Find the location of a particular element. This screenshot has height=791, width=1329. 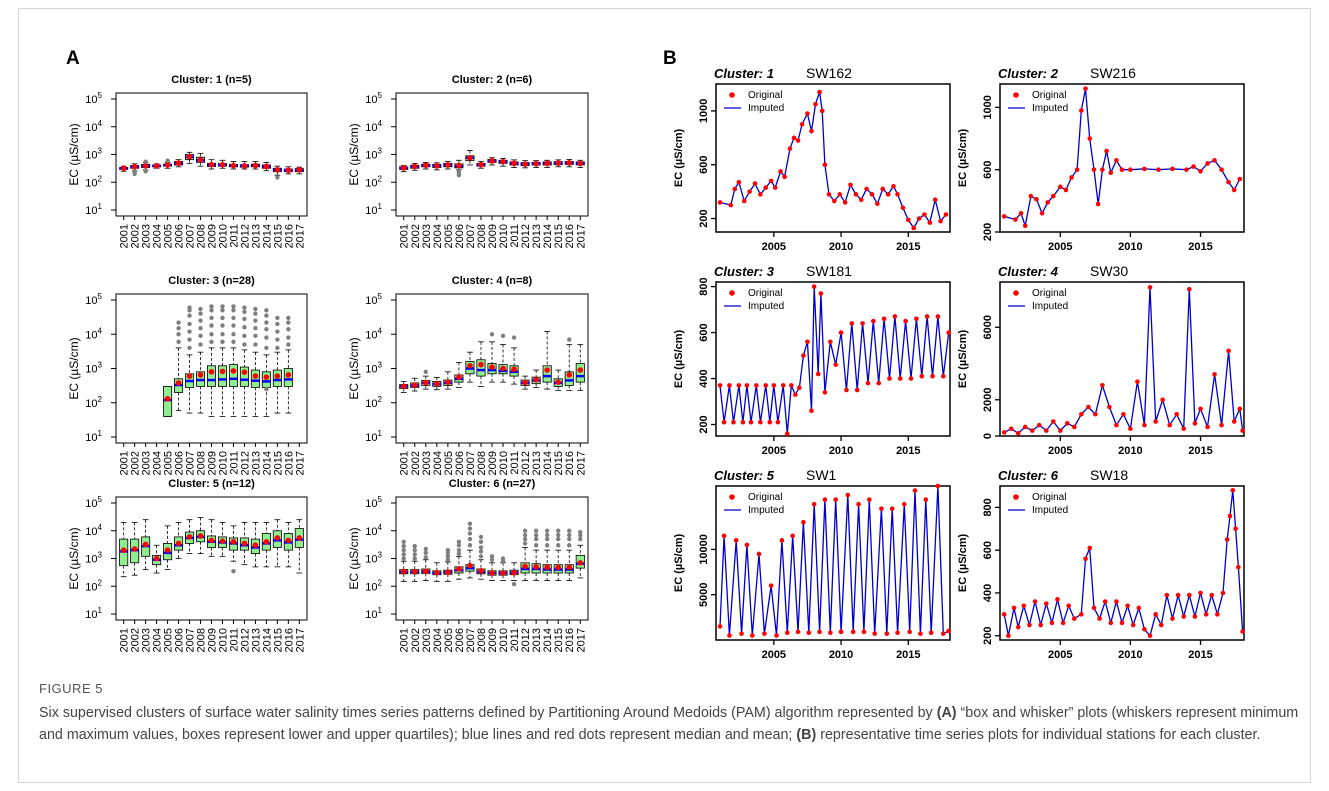

x-tick-label: 2005 is located at coordinates (449, 640).